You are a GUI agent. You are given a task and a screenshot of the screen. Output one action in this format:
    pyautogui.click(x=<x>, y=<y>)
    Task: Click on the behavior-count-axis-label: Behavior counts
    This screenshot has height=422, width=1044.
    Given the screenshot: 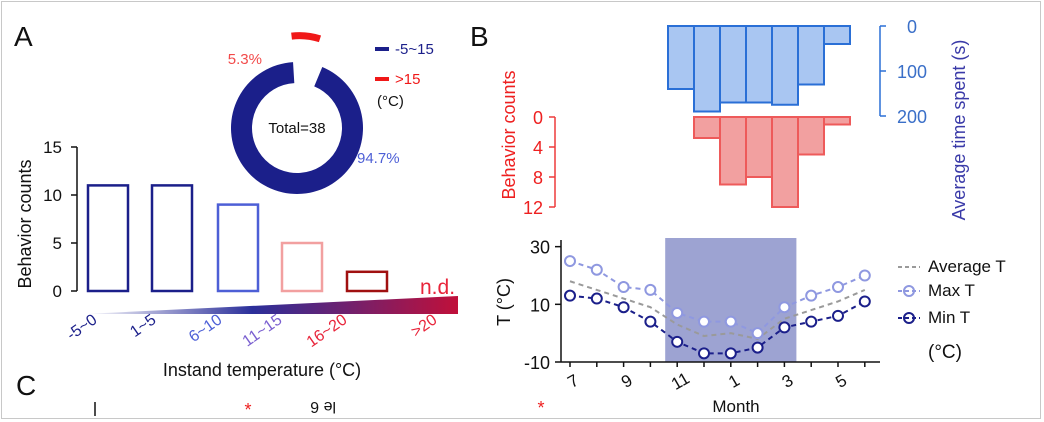 What is the action you would take?
    pyautogui.click(x=509, y=134)
    